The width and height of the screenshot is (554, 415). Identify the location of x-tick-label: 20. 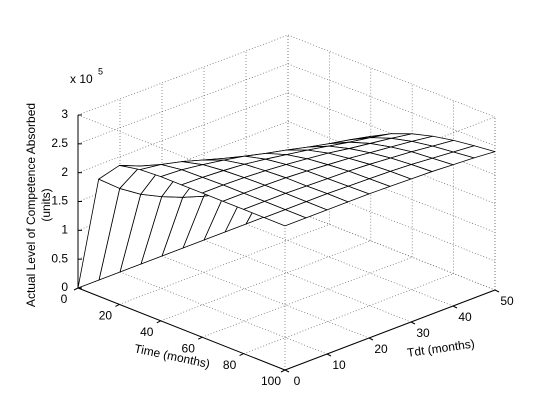
(106, 316).